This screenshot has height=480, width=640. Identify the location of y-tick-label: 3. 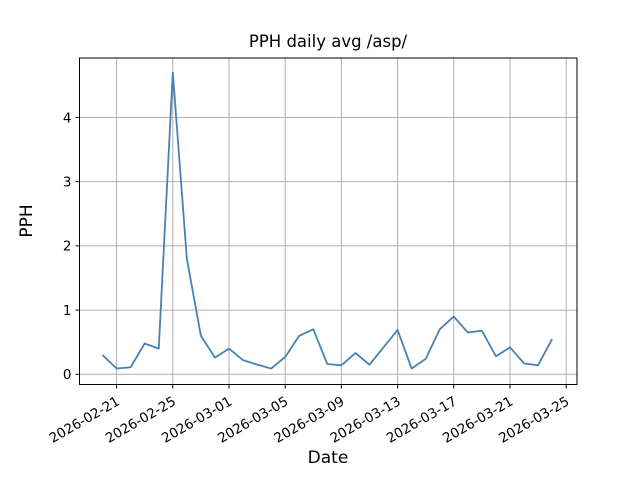
(67, 182).